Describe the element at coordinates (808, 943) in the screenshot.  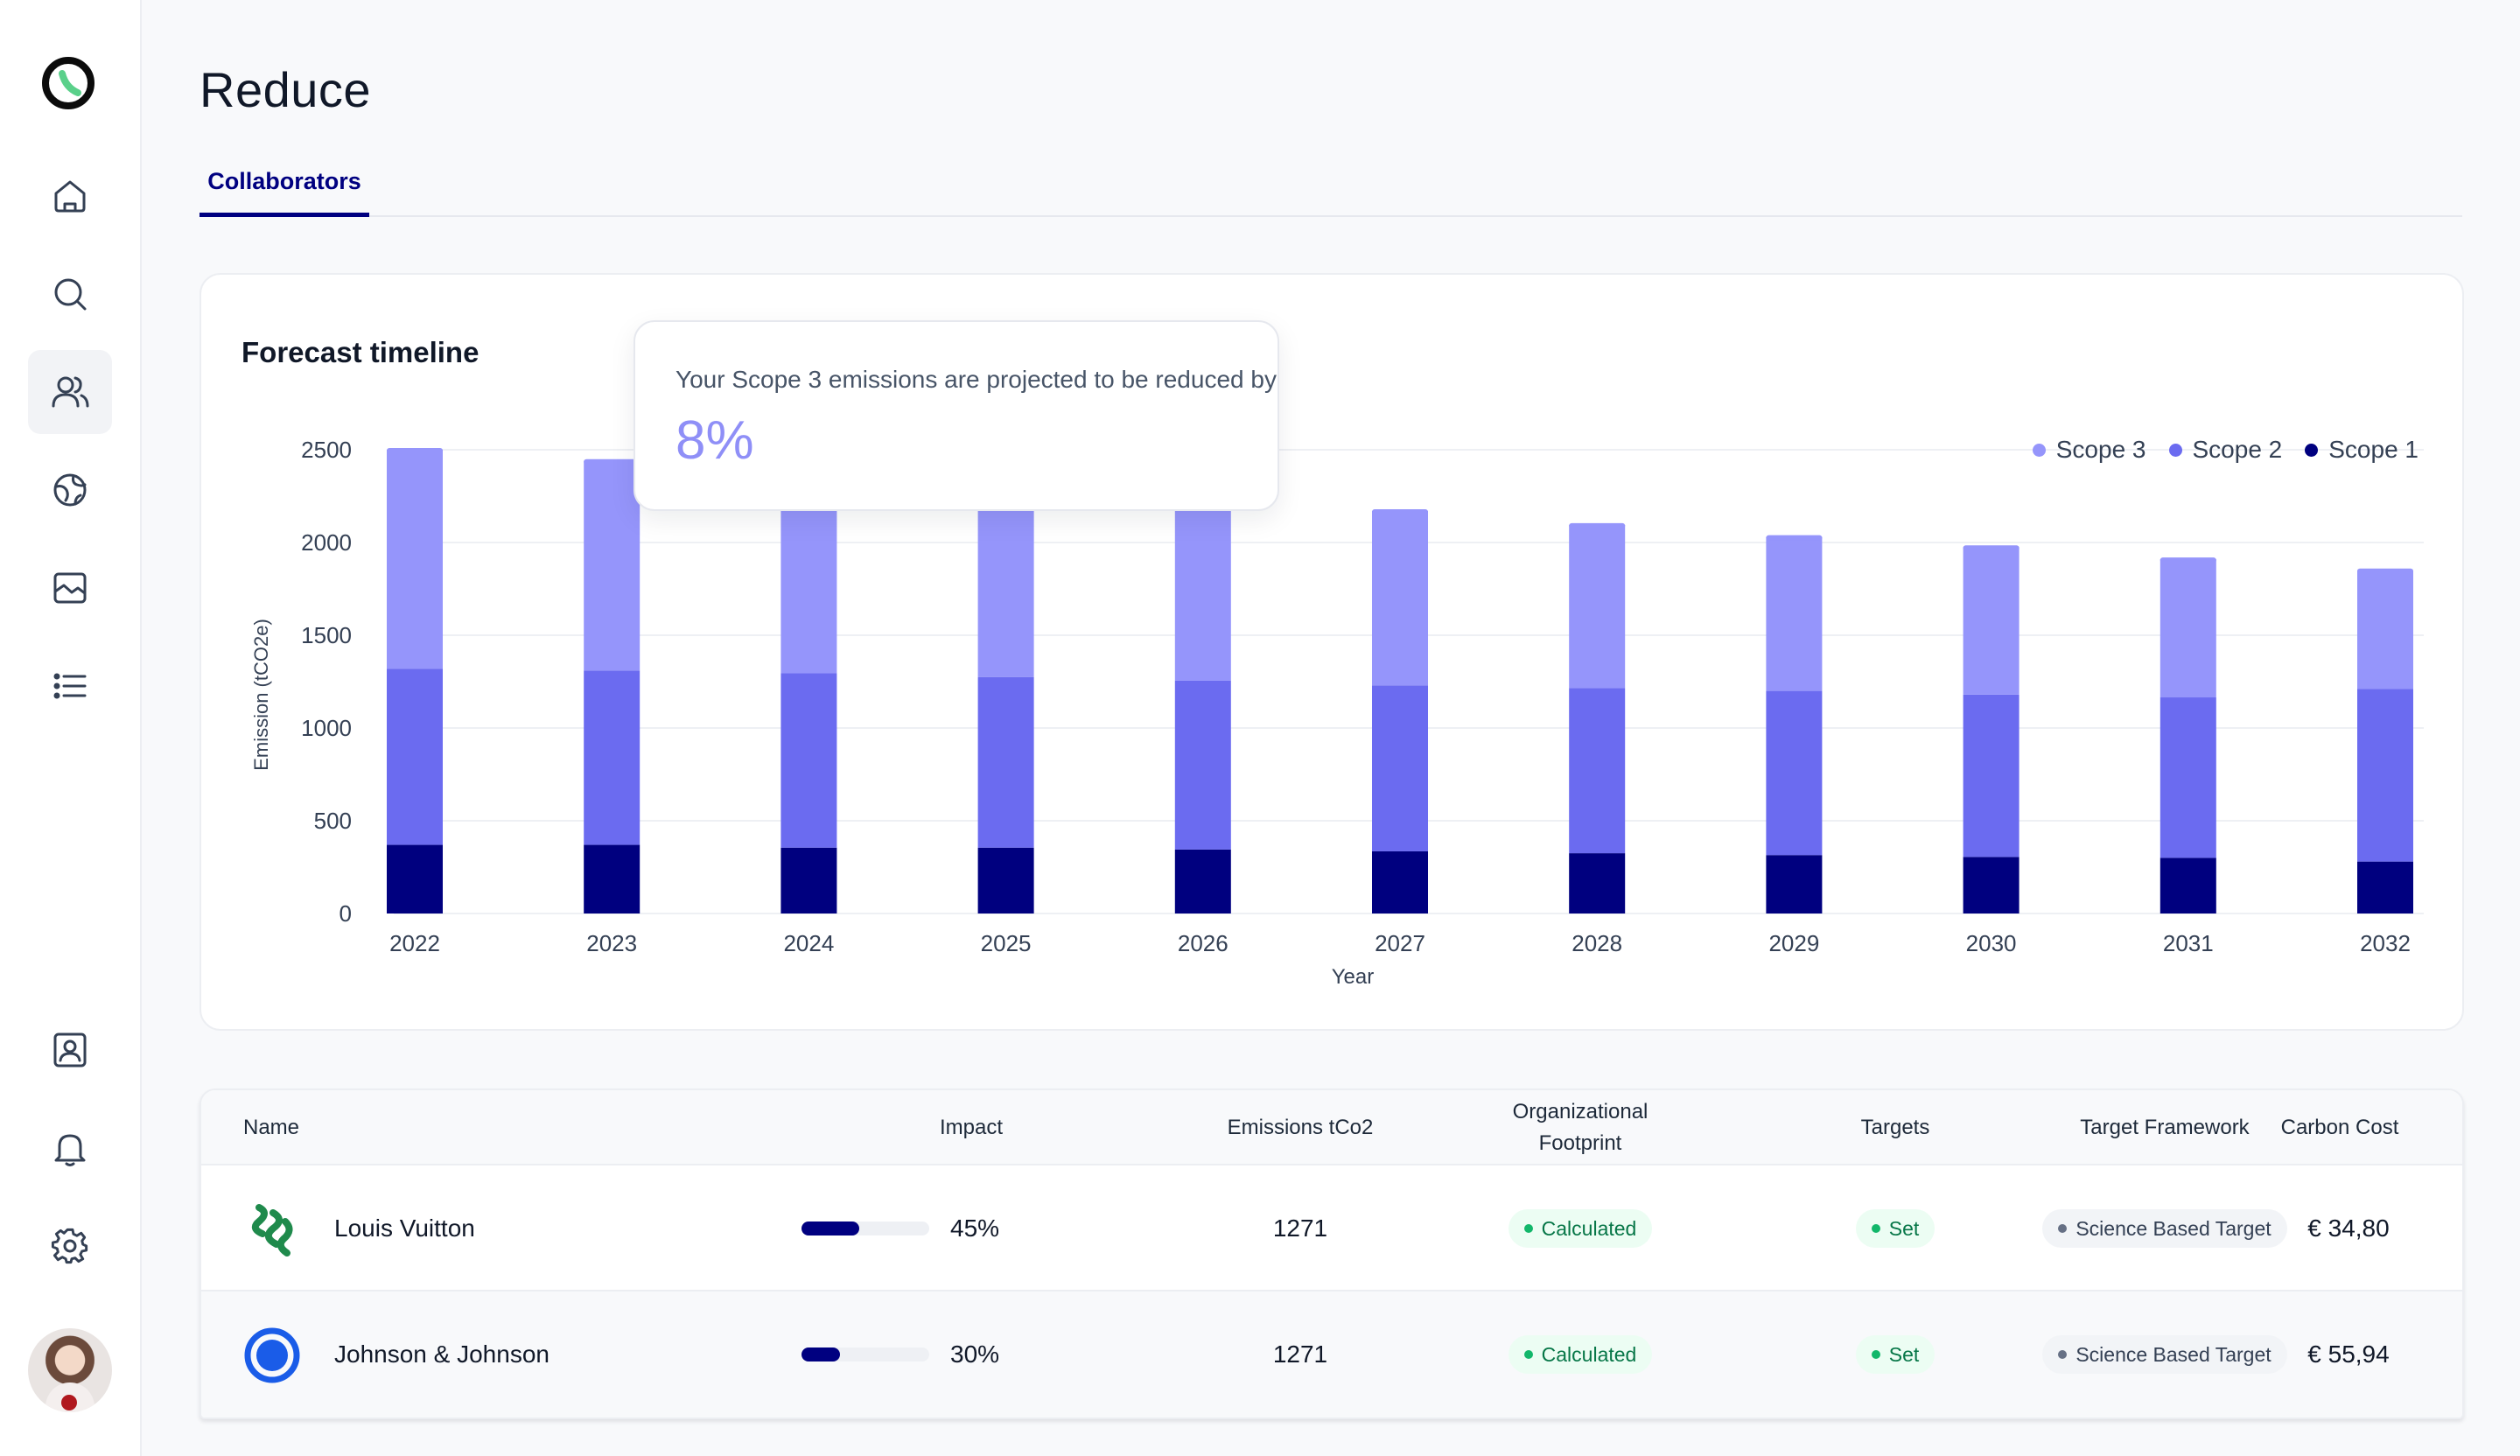
I see `x-tick-label: 2024` at that location.